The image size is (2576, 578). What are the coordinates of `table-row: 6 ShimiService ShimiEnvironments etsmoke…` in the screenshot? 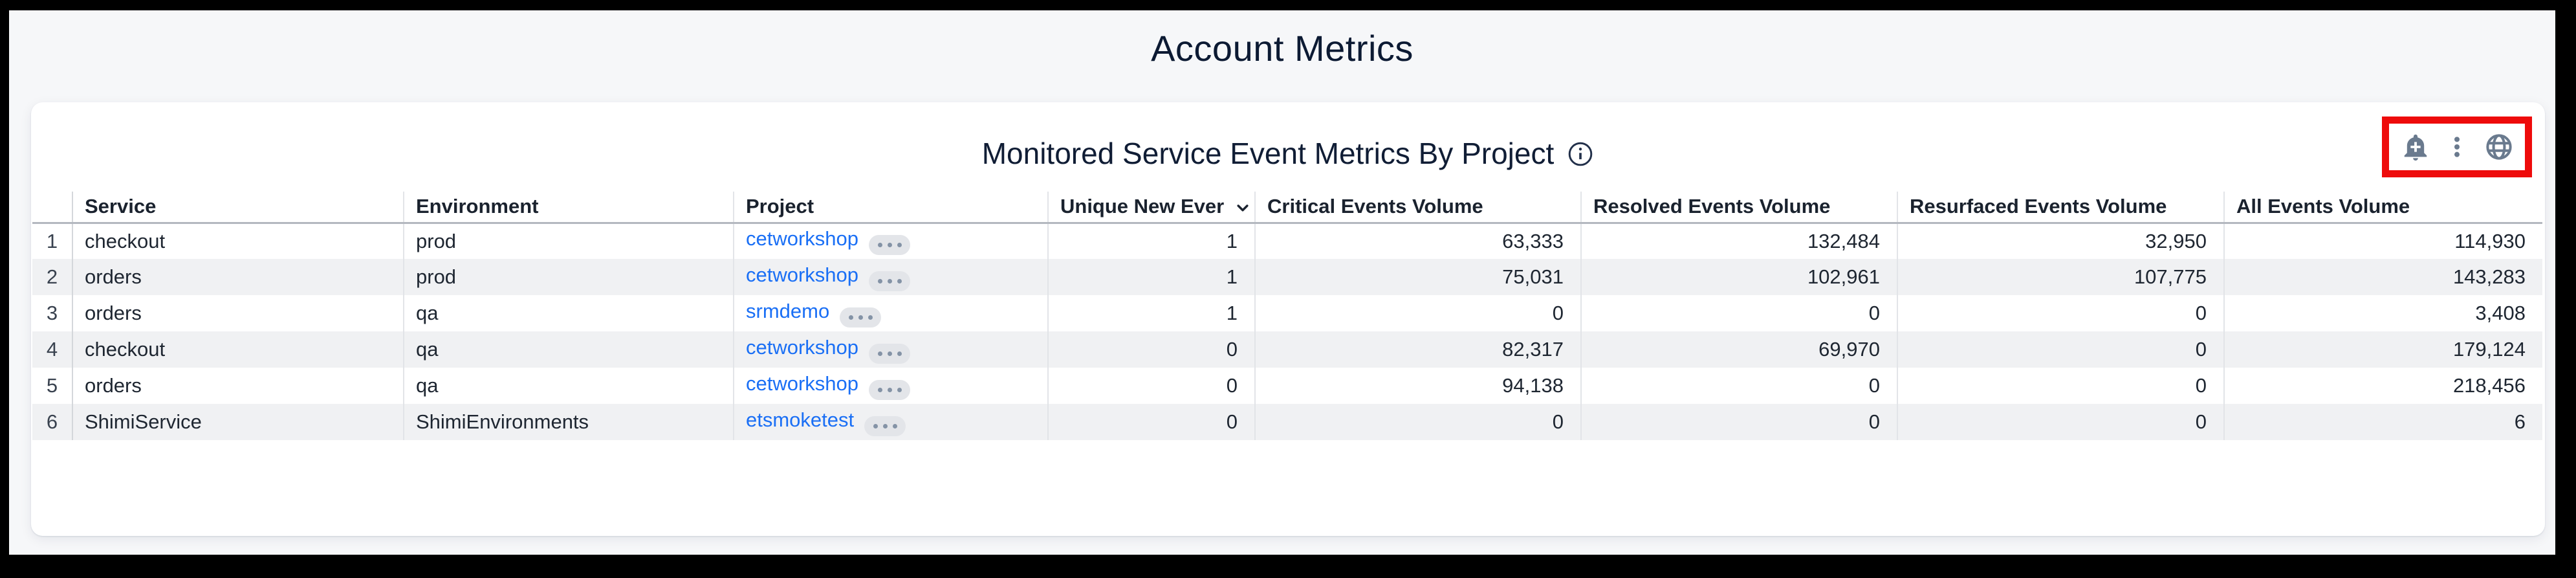 It's located at (1287, 422).